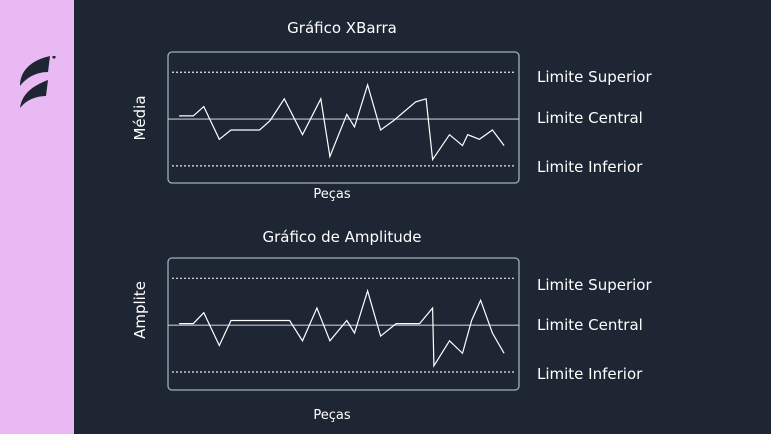 The width and height of the screenshot is (771, 434). I want to click on brand-logo-icon, so click(38, 82).